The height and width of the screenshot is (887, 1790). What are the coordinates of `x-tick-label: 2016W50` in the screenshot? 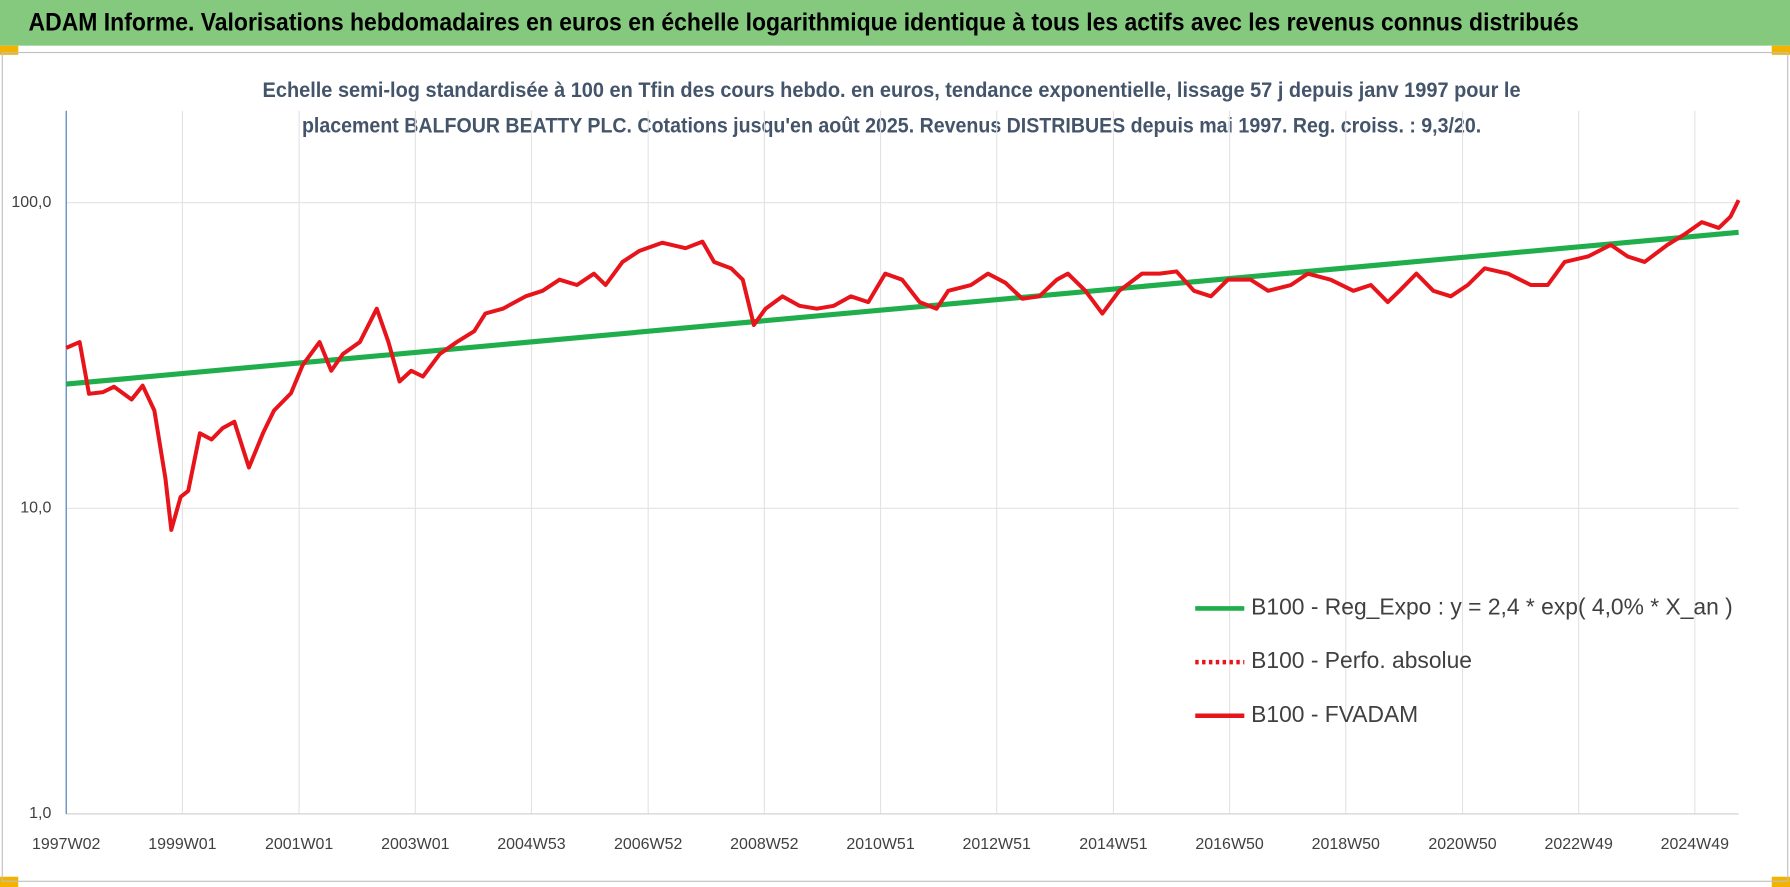 It's located at (1229, 844).